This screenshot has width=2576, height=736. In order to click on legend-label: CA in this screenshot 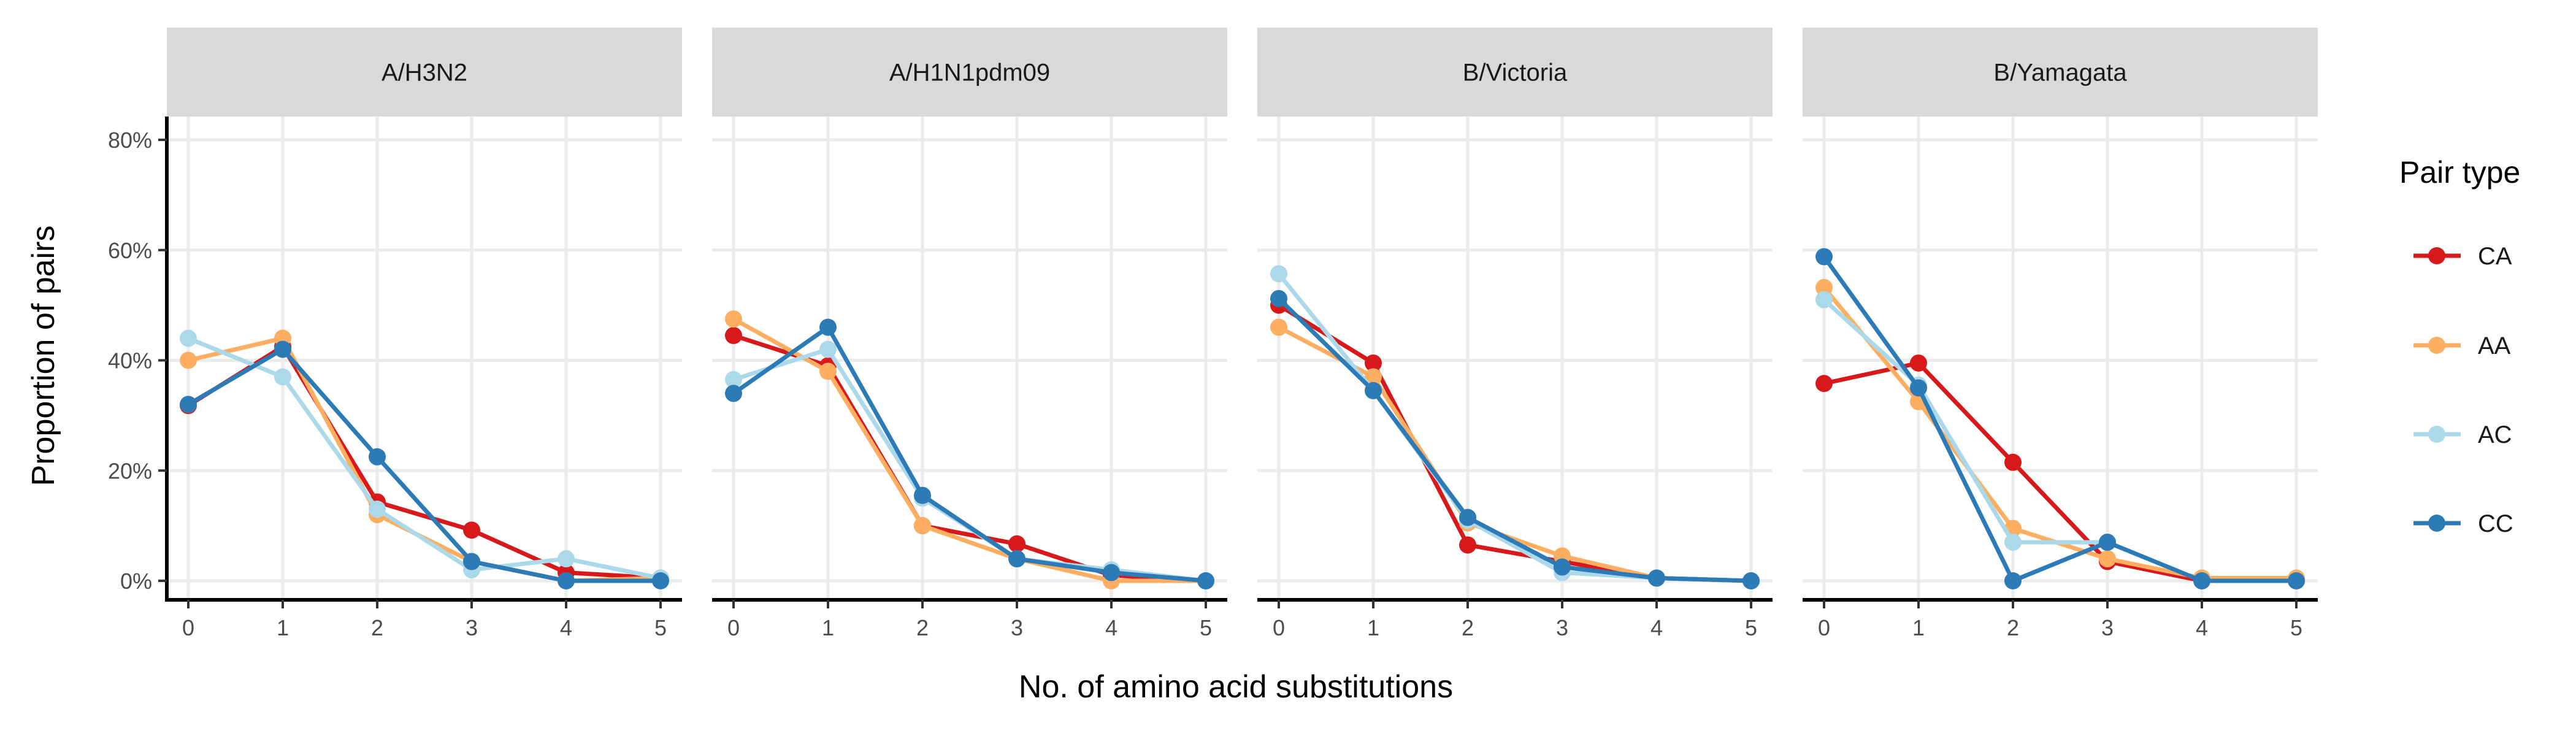, I will do `click(2495, 256)`.